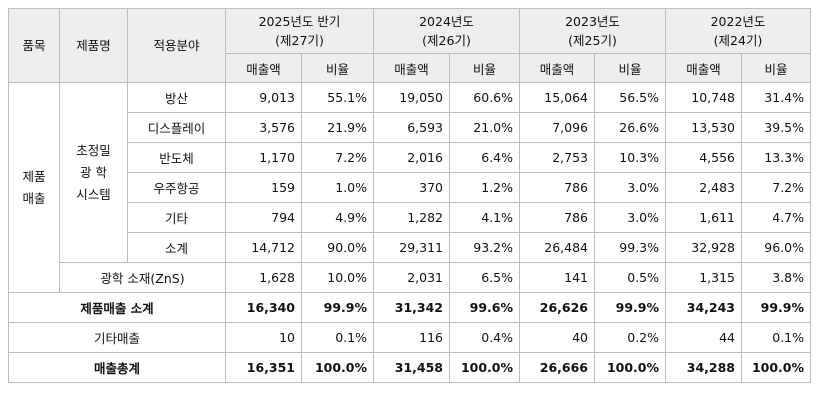  What do you see at coordinates (337, 217) in the screenshot?
I see `ratio-value: 4.9%` at bounding box center [337, 217].